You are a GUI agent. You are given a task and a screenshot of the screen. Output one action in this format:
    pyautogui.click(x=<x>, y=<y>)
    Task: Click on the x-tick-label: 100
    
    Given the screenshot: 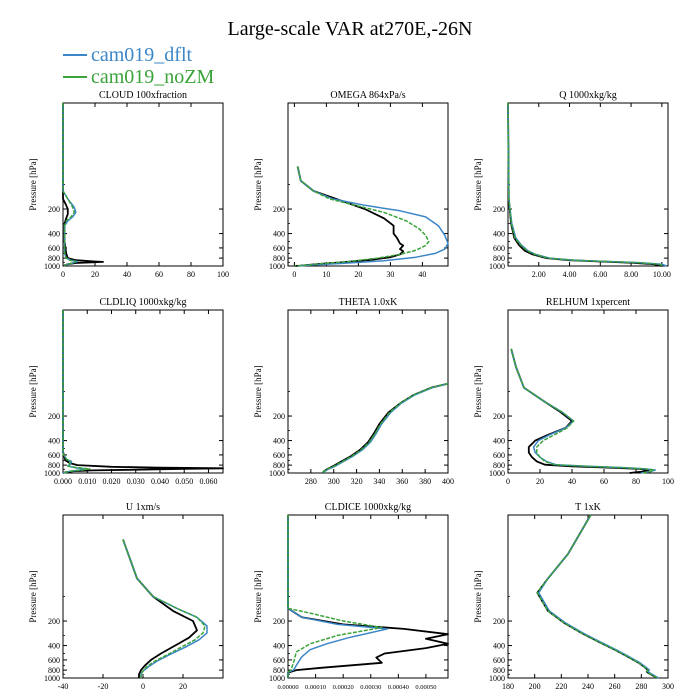 What is the action you would take?
    pyautogui.click(x=223, y=274)
    